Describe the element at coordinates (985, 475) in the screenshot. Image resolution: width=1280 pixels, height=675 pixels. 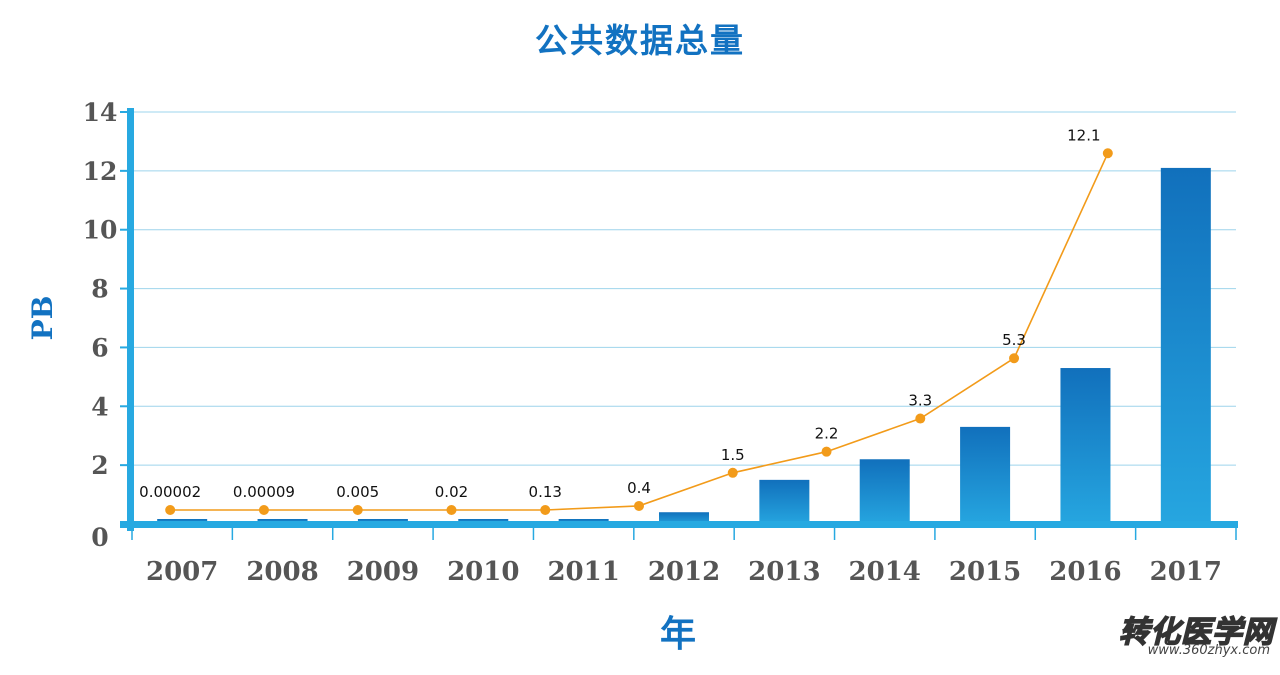
I see `bar-2015` at that location.